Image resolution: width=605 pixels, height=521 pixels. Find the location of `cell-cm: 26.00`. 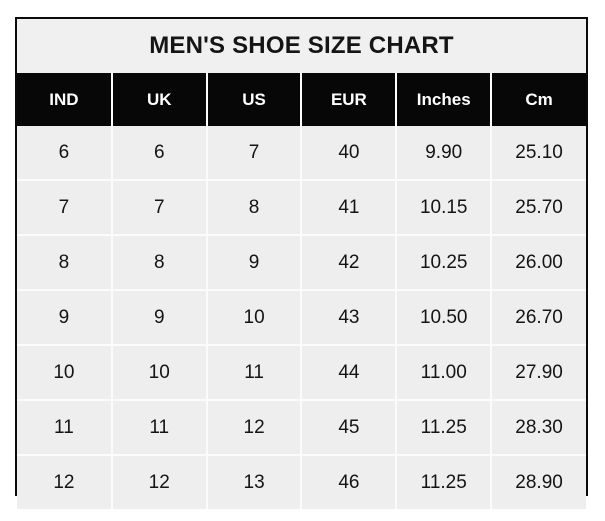

cell-cm: 26.00 is located at coordinates (538, 263).